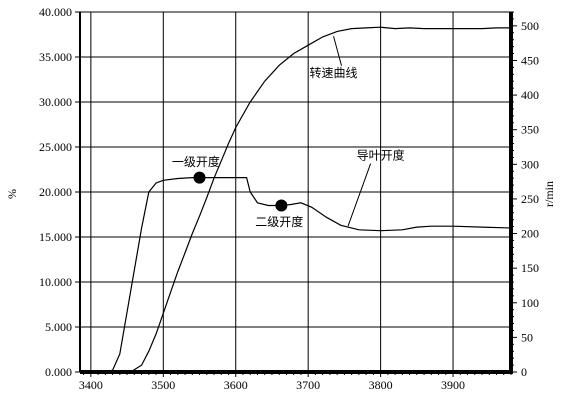  I want to click on left-tick-label-5: 25.000, so click(55, 147).